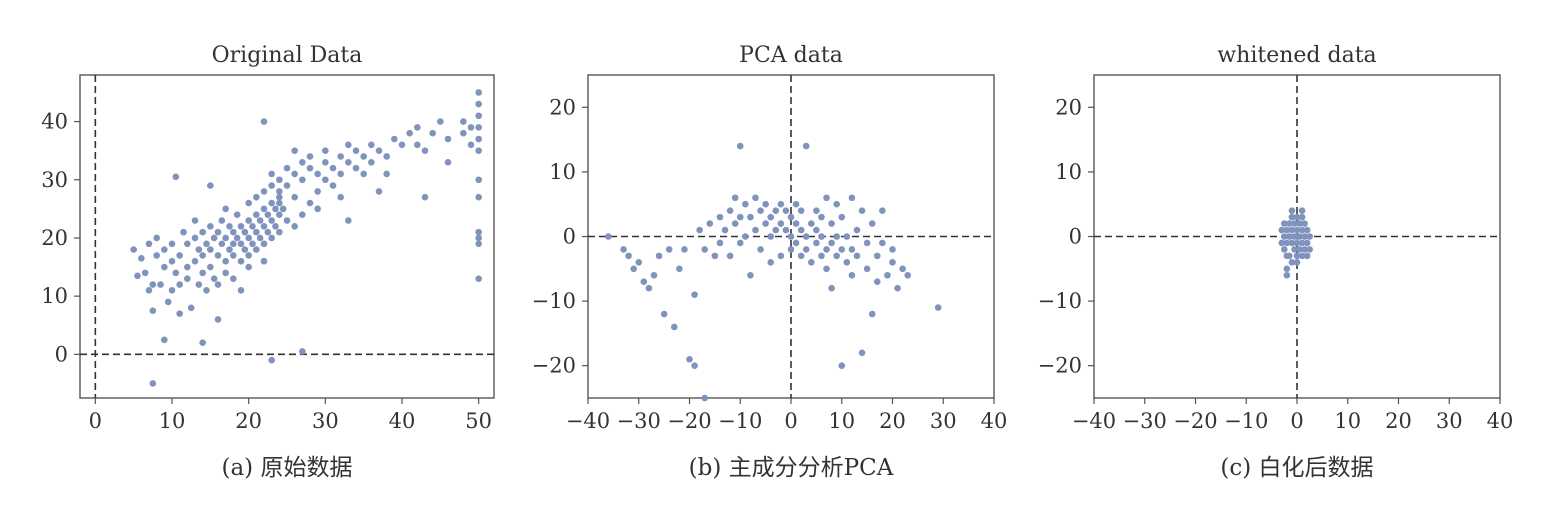  What do you see at coordinates (689, 421) in the screenshot?
I see `x-tick-label: −20` at bounding box center [689, 421].